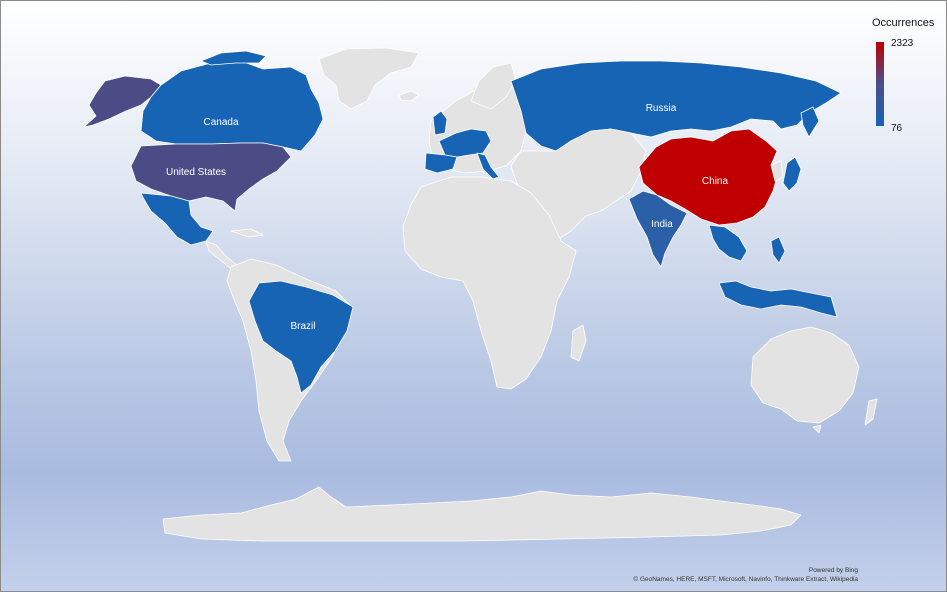 The image size is (947, 592). What do you see at coordinates (871, 412) in the screenshot?
I see `new-zealand-shape` at bounding box center [871, 412].